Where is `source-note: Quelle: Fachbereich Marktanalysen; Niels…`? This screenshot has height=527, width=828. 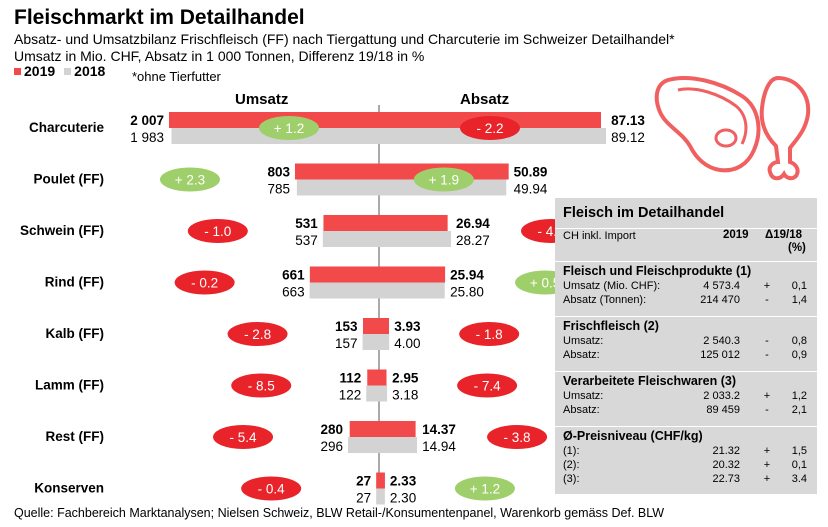 source-note: Quelle: Fachbereich Marktanalysen; Niels… is located at coordinates (339, 513).